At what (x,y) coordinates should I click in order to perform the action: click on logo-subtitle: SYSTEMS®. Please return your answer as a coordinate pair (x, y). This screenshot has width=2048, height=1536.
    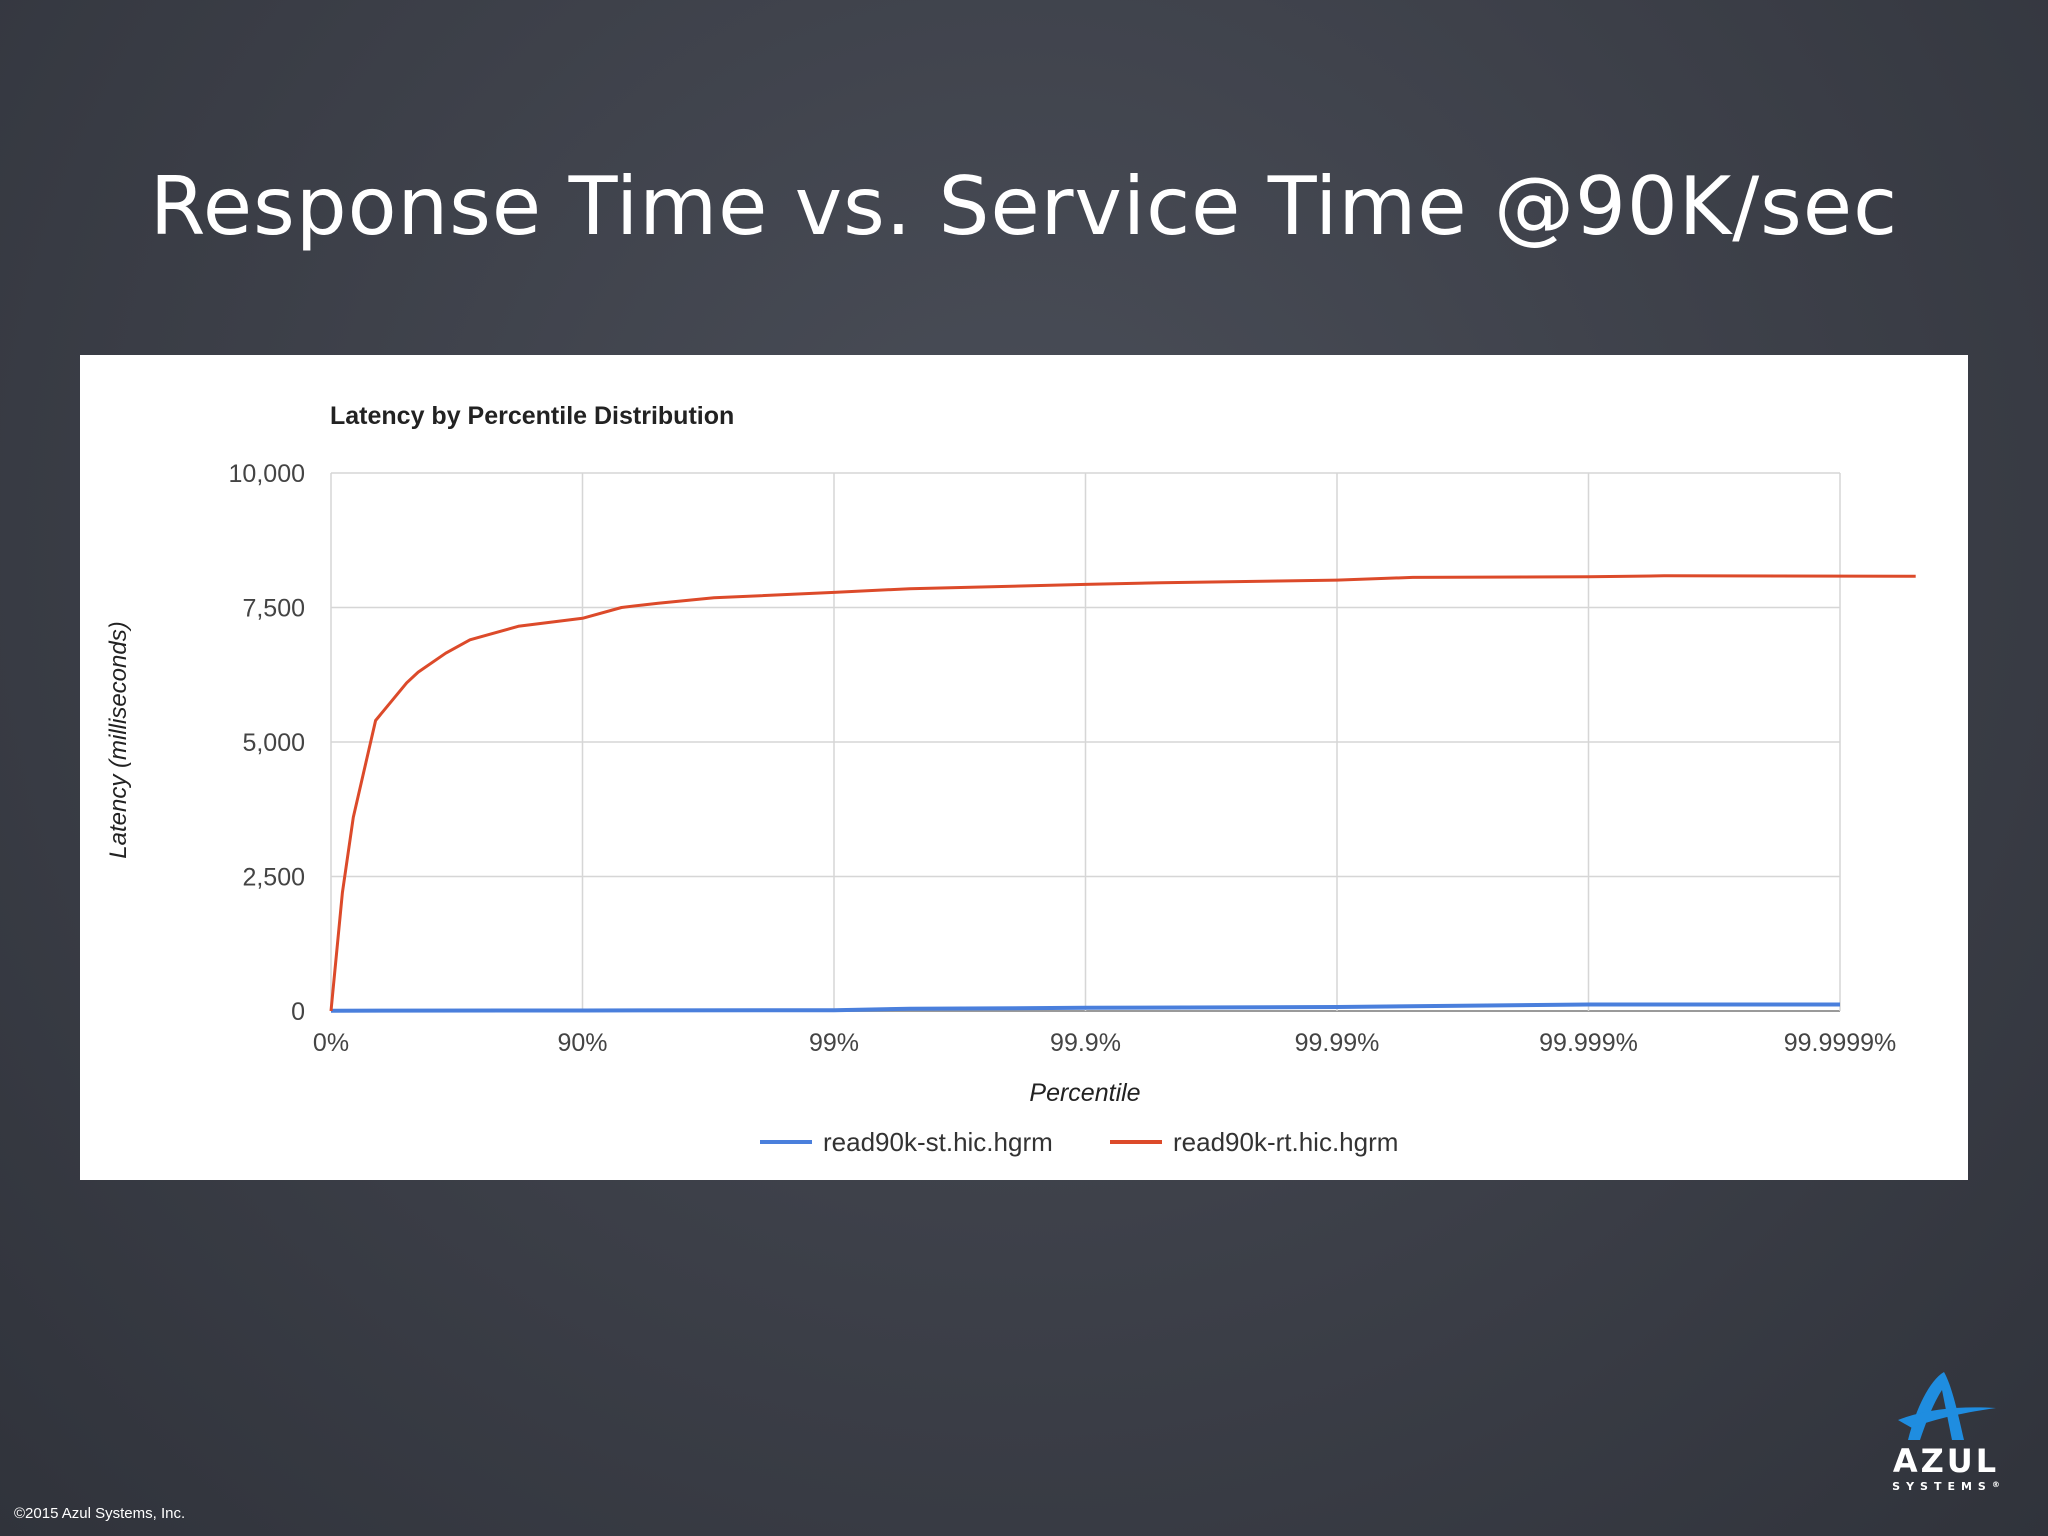
    Looking at the image, I should click on (1946, 1486).